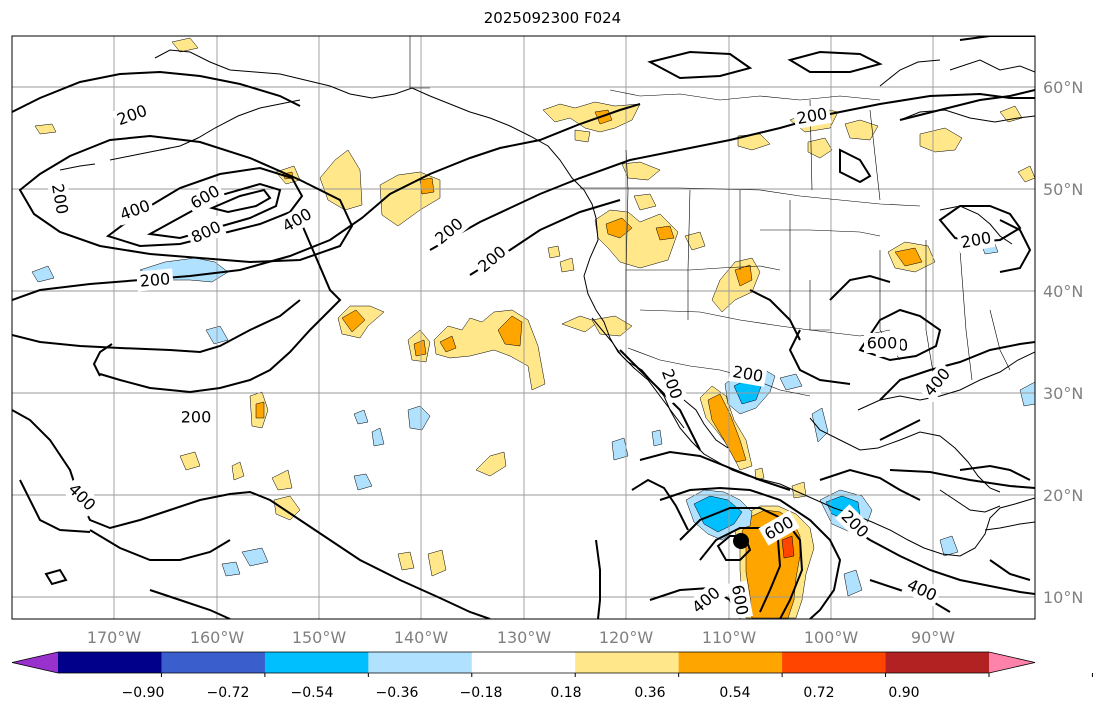 The width and height of the screenshot is (1105, 712). What do you see at coordinates (831, 637) in the screenshot?
I see `lon-label: 100°W` at bounding box center [831, 637].